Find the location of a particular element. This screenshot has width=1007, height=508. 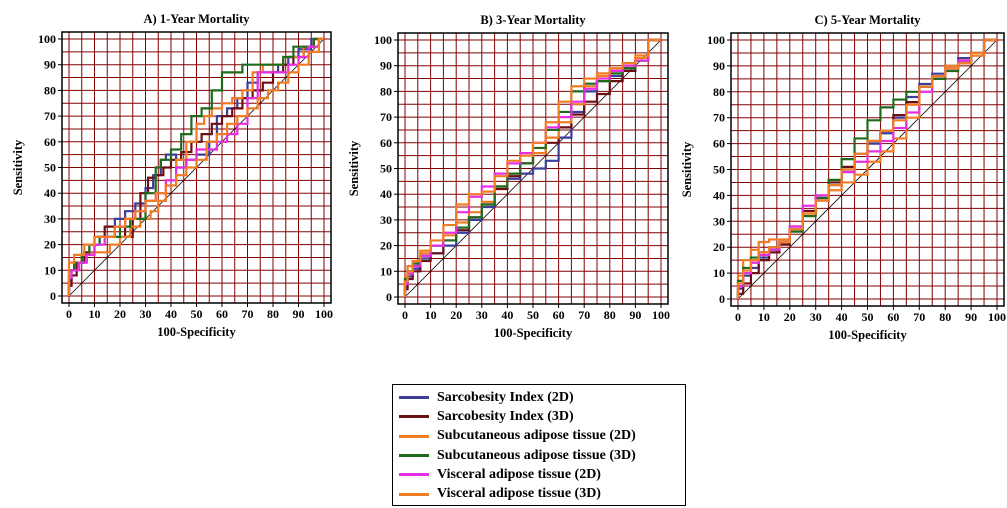

legend-item: Subcutaneous adipose tissue (2D) is located at coordinates (539, 436).